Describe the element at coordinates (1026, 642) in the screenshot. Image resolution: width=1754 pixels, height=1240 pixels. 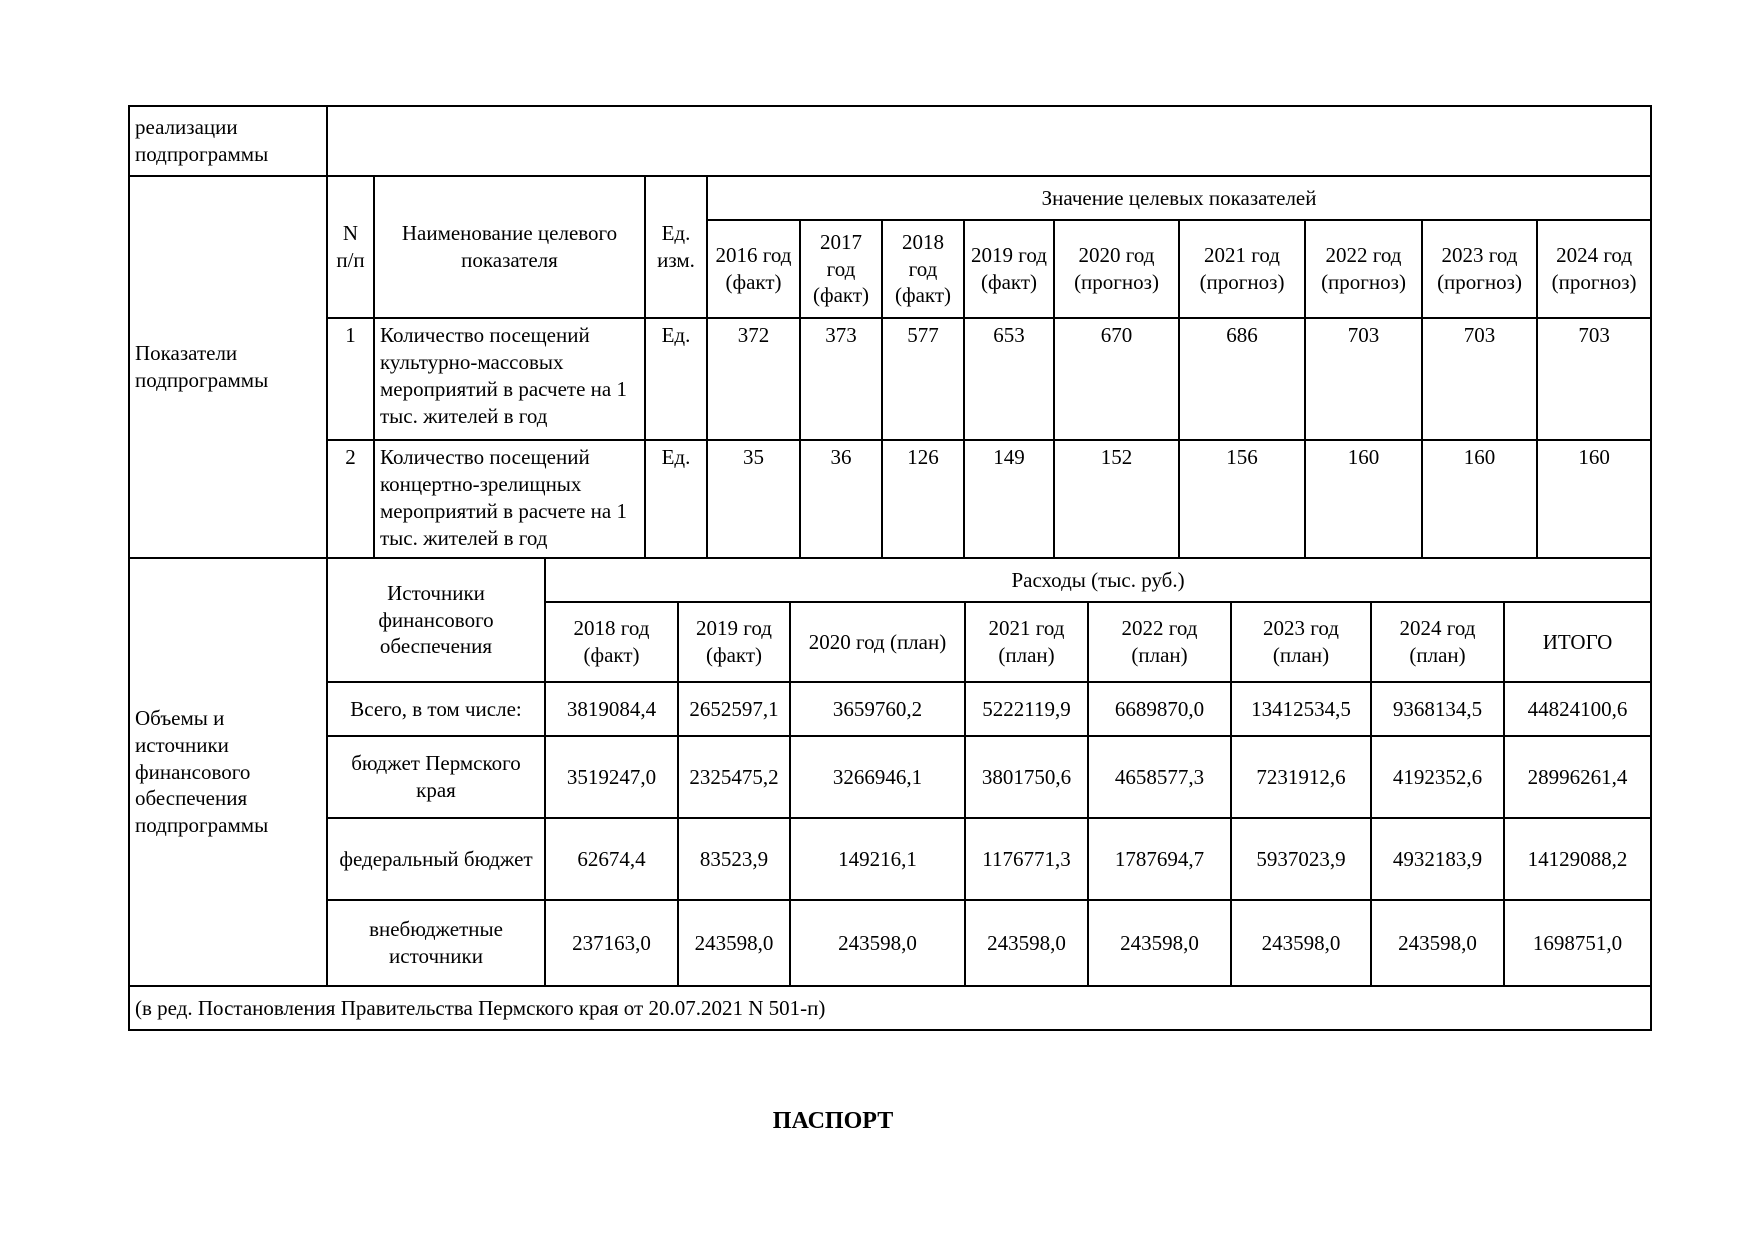
I see `fin-year-header-2021-plan: 2021 год (план)` at that location.